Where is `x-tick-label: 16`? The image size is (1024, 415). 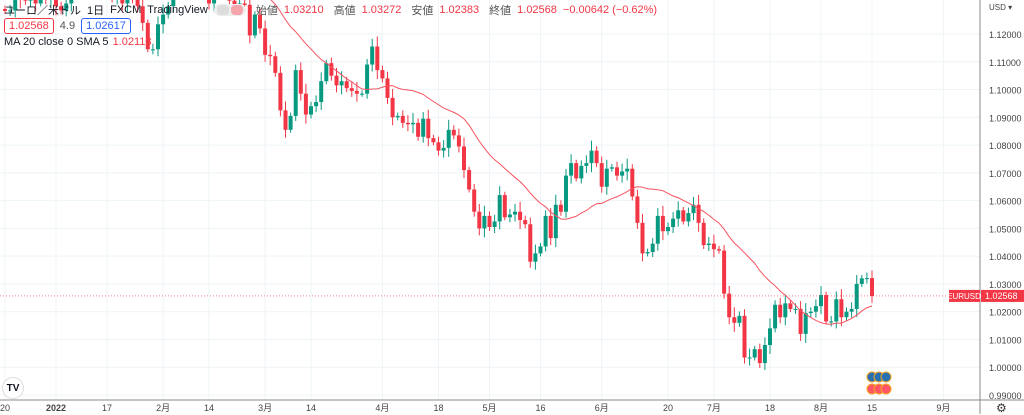
x-tick-label: 16 is located at coordinates (540, 408).